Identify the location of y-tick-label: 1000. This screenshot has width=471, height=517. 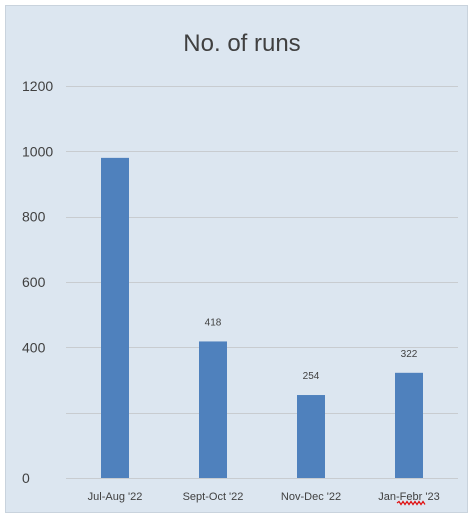
(37, 151).